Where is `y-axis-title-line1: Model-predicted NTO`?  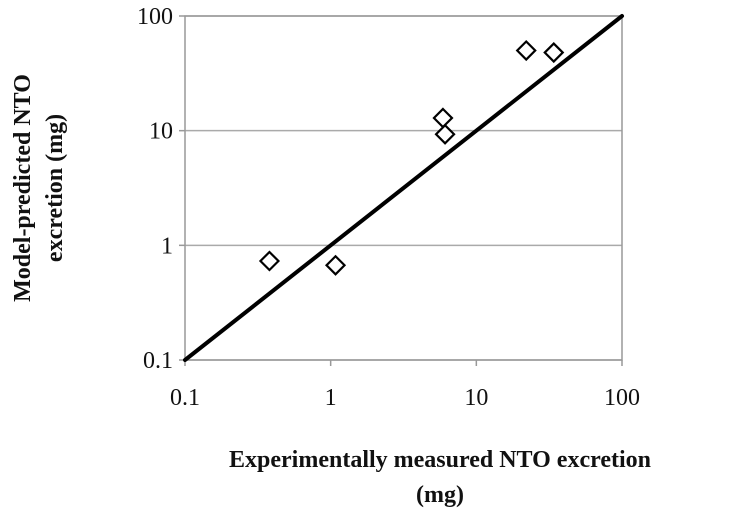
y-axis-title-line1: Model-predicted NTO is located at coordinates (23, 188).